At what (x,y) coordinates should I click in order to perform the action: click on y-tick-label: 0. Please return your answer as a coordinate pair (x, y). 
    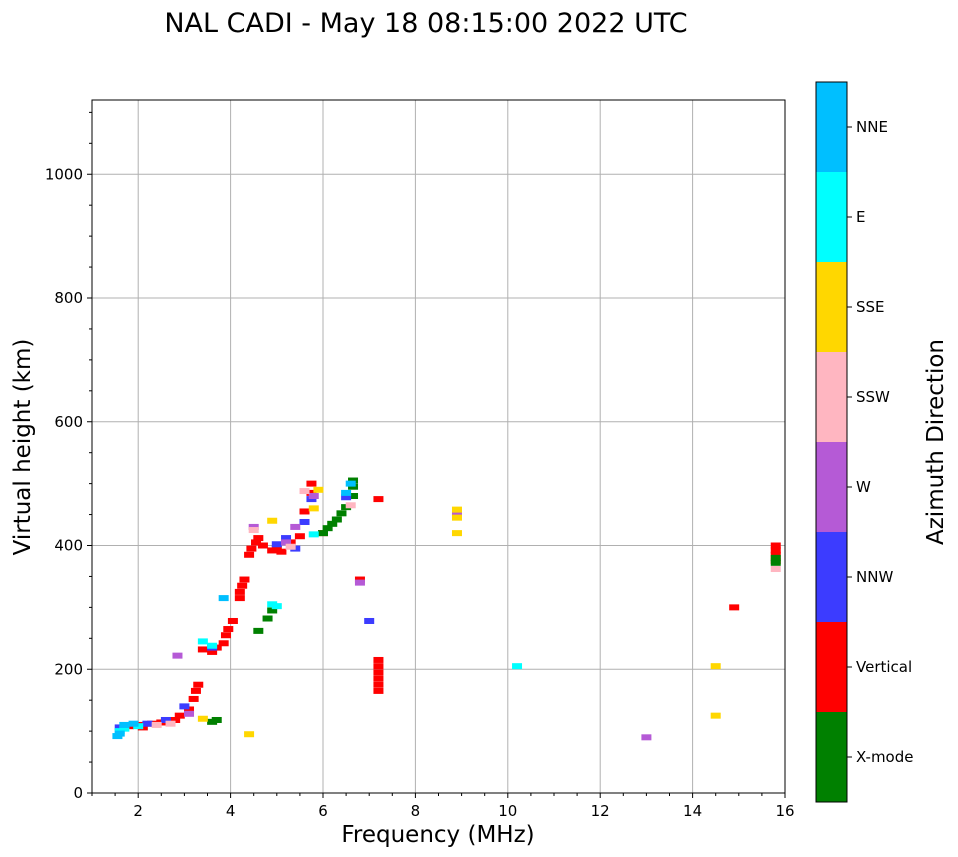
    Looking at the image, I should click on (78, 793).